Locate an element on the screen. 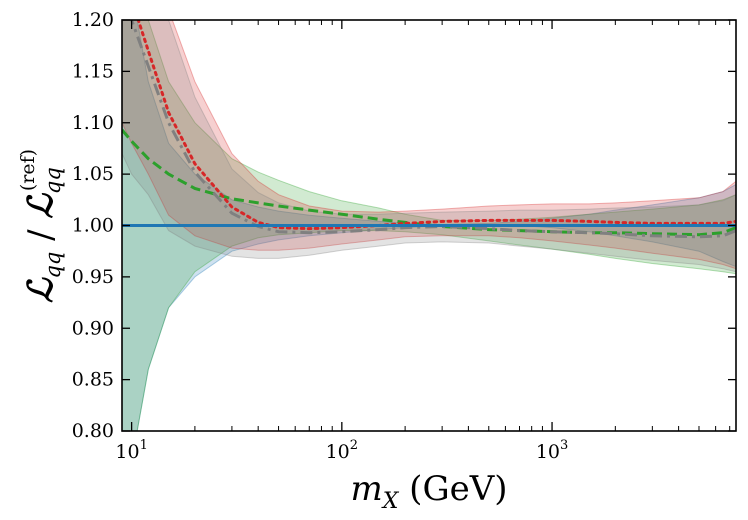 Image resolution: width=748 pixels, height=520 pixels. y-axis-title: ℒqq / ℒqq(ref) is located at coordinates (41, 226).